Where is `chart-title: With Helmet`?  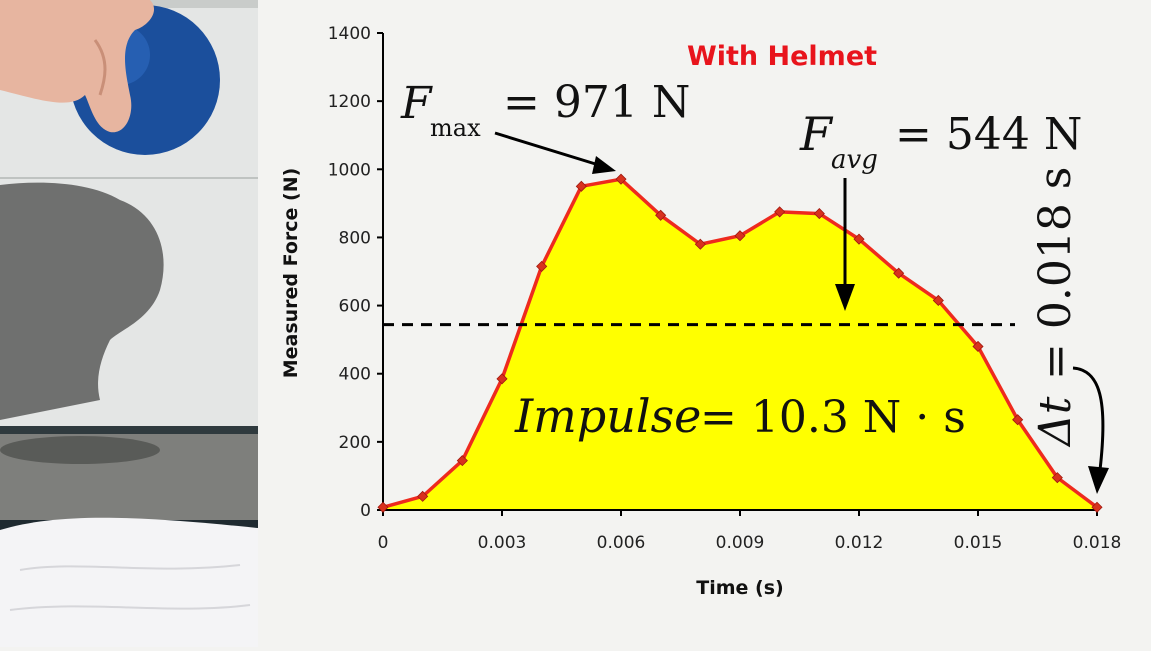
chart-title: With Helmet is located at coordinates (782, 56).